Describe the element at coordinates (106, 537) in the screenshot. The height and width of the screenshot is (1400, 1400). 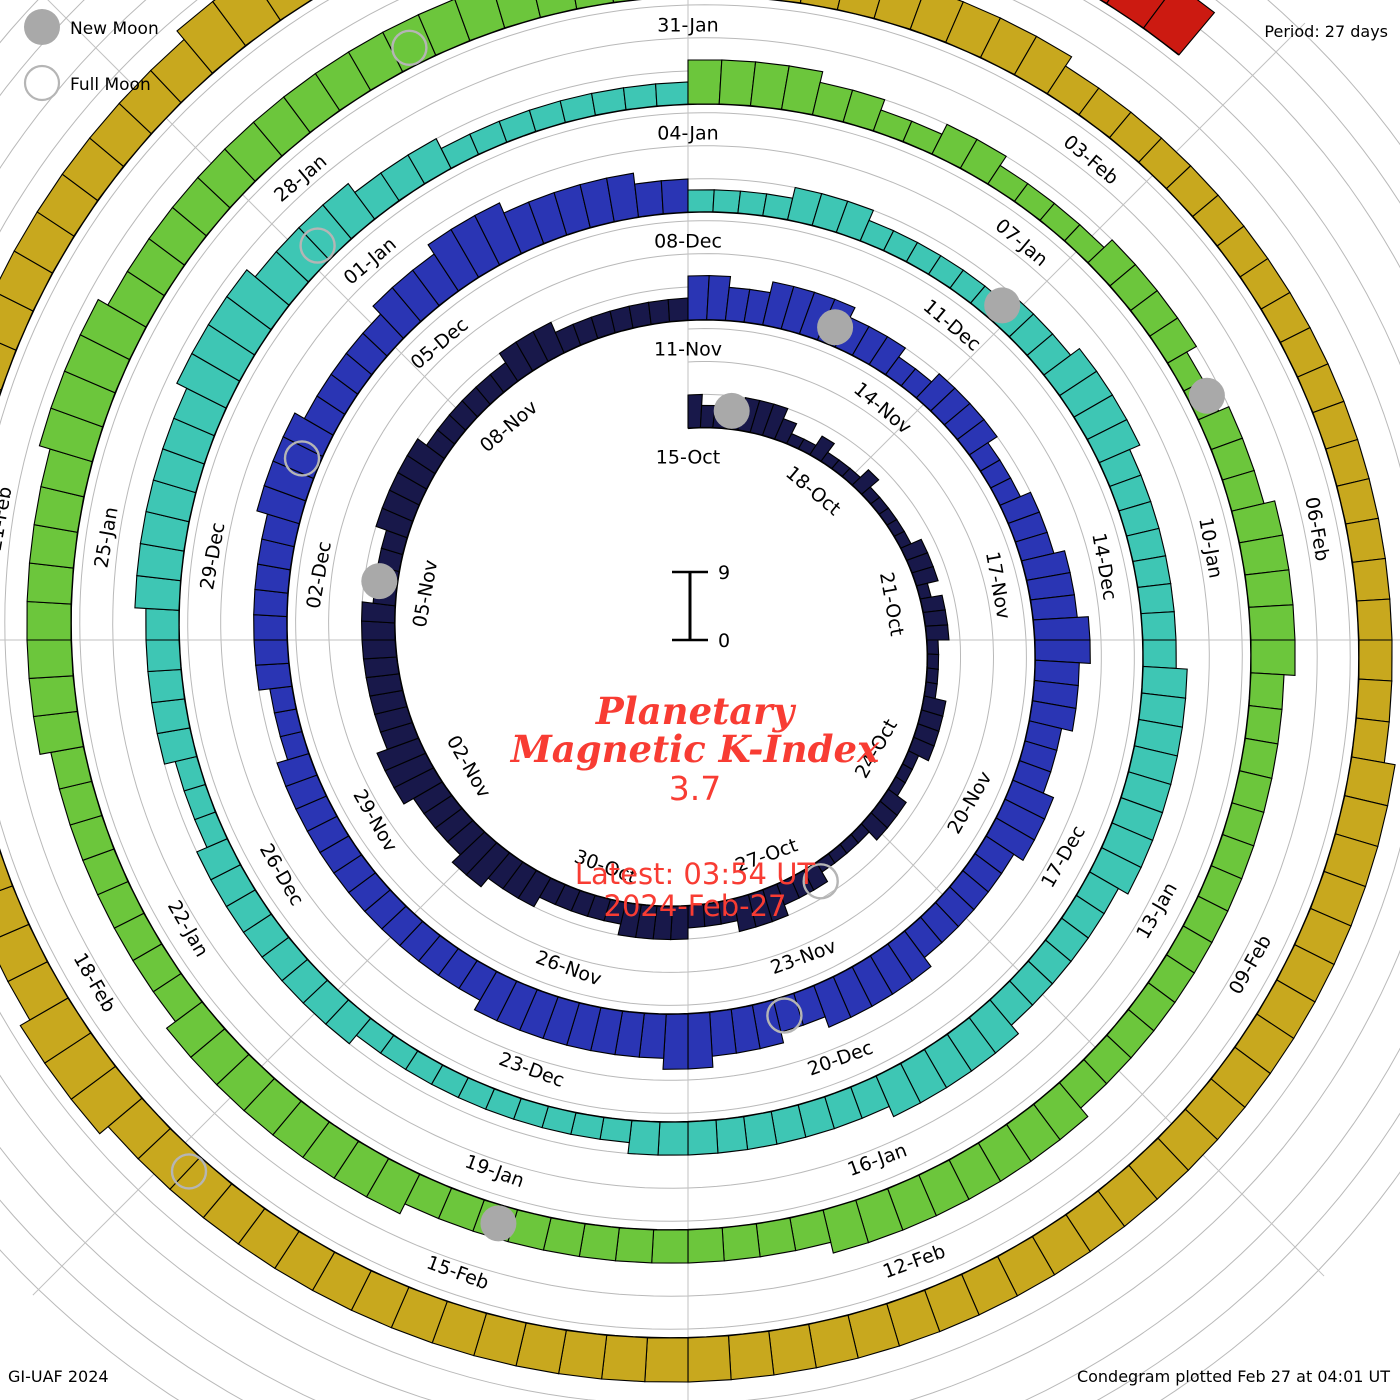
I see `spiral-date-label: 25-Jan` at that location.